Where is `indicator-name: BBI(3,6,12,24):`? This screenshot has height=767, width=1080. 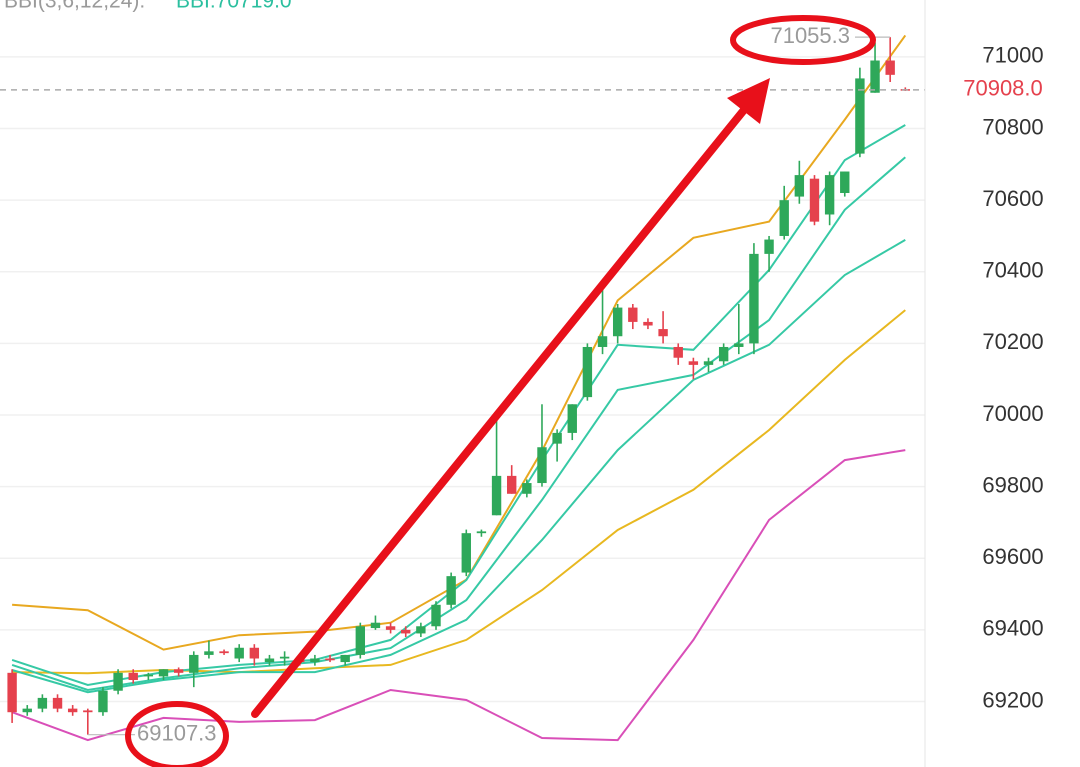
indicator-name: BBI(3,6,12,24): is located at coordinates (74, 6).